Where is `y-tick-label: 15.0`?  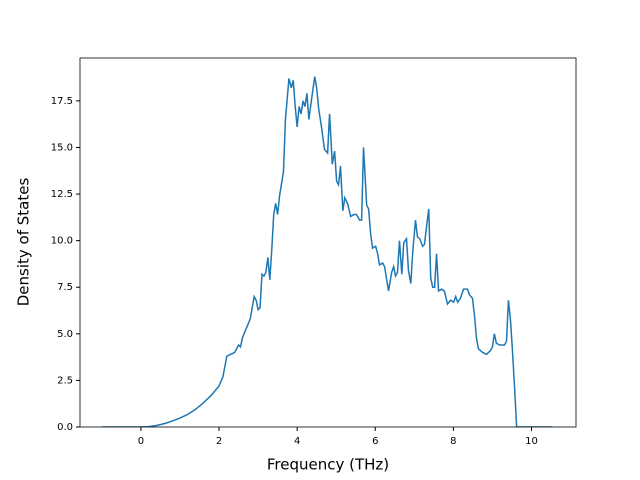
y-tick-label: 15.0 is located at coordinates (62, 147).